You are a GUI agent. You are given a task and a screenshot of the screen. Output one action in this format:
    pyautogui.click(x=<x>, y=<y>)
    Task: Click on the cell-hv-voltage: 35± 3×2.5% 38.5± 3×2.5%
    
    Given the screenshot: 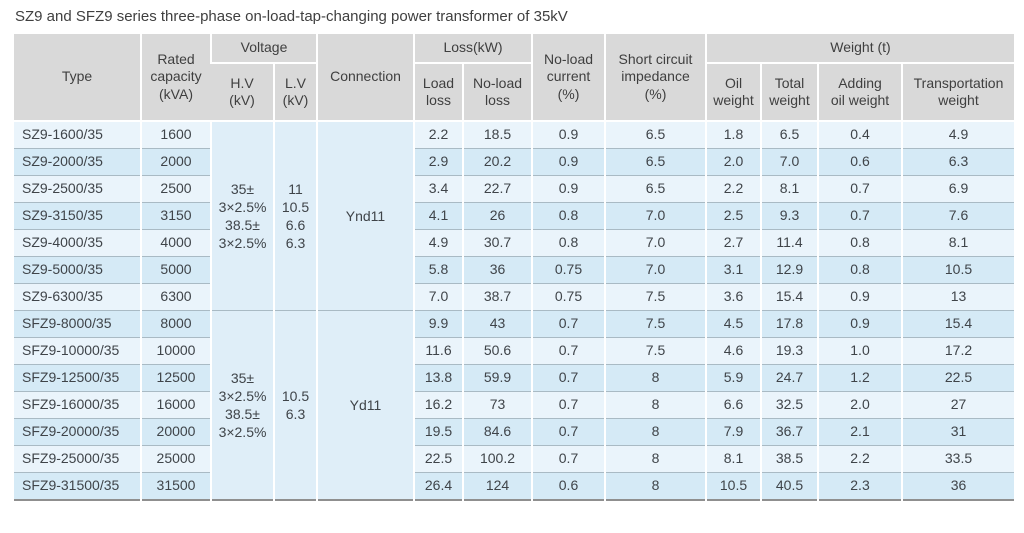 What is the action you would take?
    pyautogui.click(x=242, y=405)
    